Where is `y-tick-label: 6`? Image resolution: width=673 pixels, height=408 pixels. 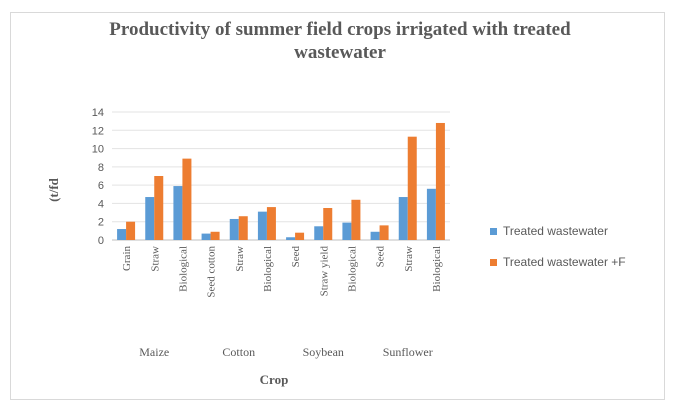
y-tick-label: 6 is located at coordinates (101, 186).